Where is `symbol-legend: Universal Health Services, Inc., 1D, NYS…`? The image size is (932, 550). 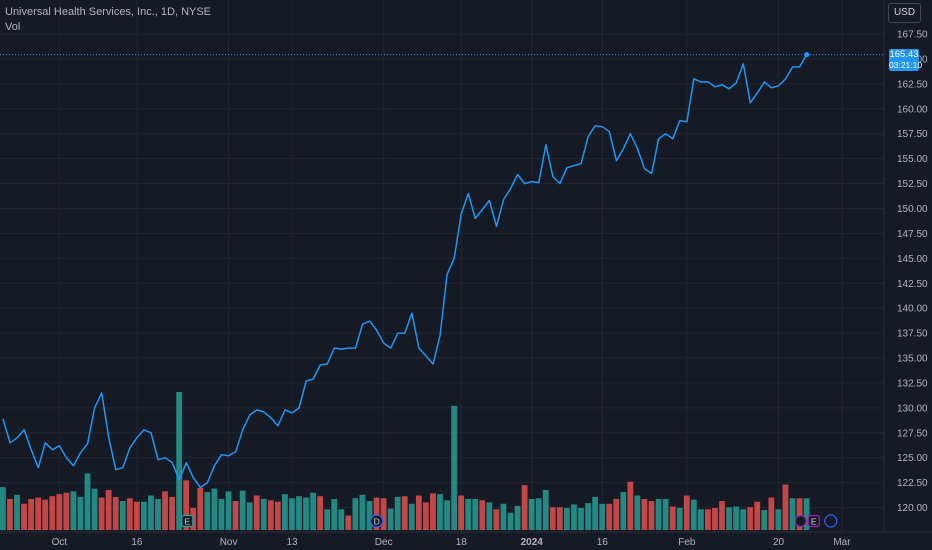
symbol-legend: Universal Health Services, Inc., 1D, NYS… is located at coordinates (108, 12).